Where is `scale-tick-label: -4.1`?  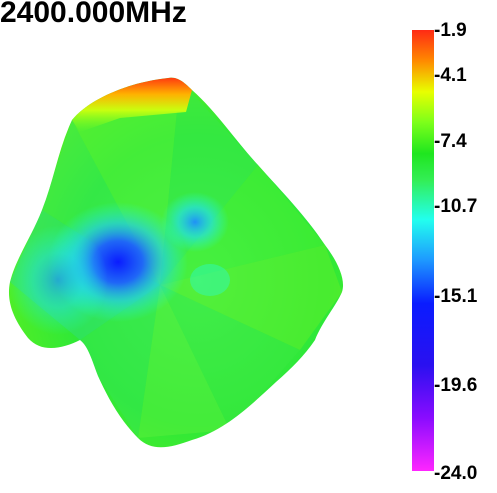 scale-tick-label: -4.1 is located at coordinates (450, 75).